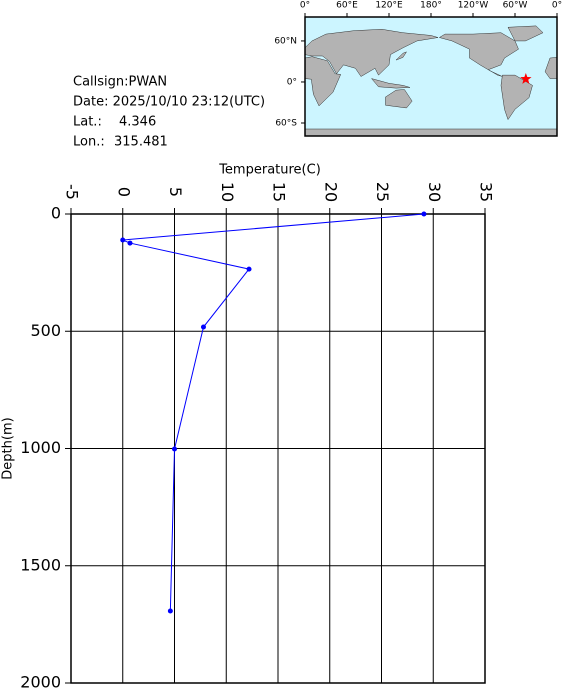 The width and height of the screenshot is (564, 690). I want to click on x-tick-label: 0, so click(123, 192).